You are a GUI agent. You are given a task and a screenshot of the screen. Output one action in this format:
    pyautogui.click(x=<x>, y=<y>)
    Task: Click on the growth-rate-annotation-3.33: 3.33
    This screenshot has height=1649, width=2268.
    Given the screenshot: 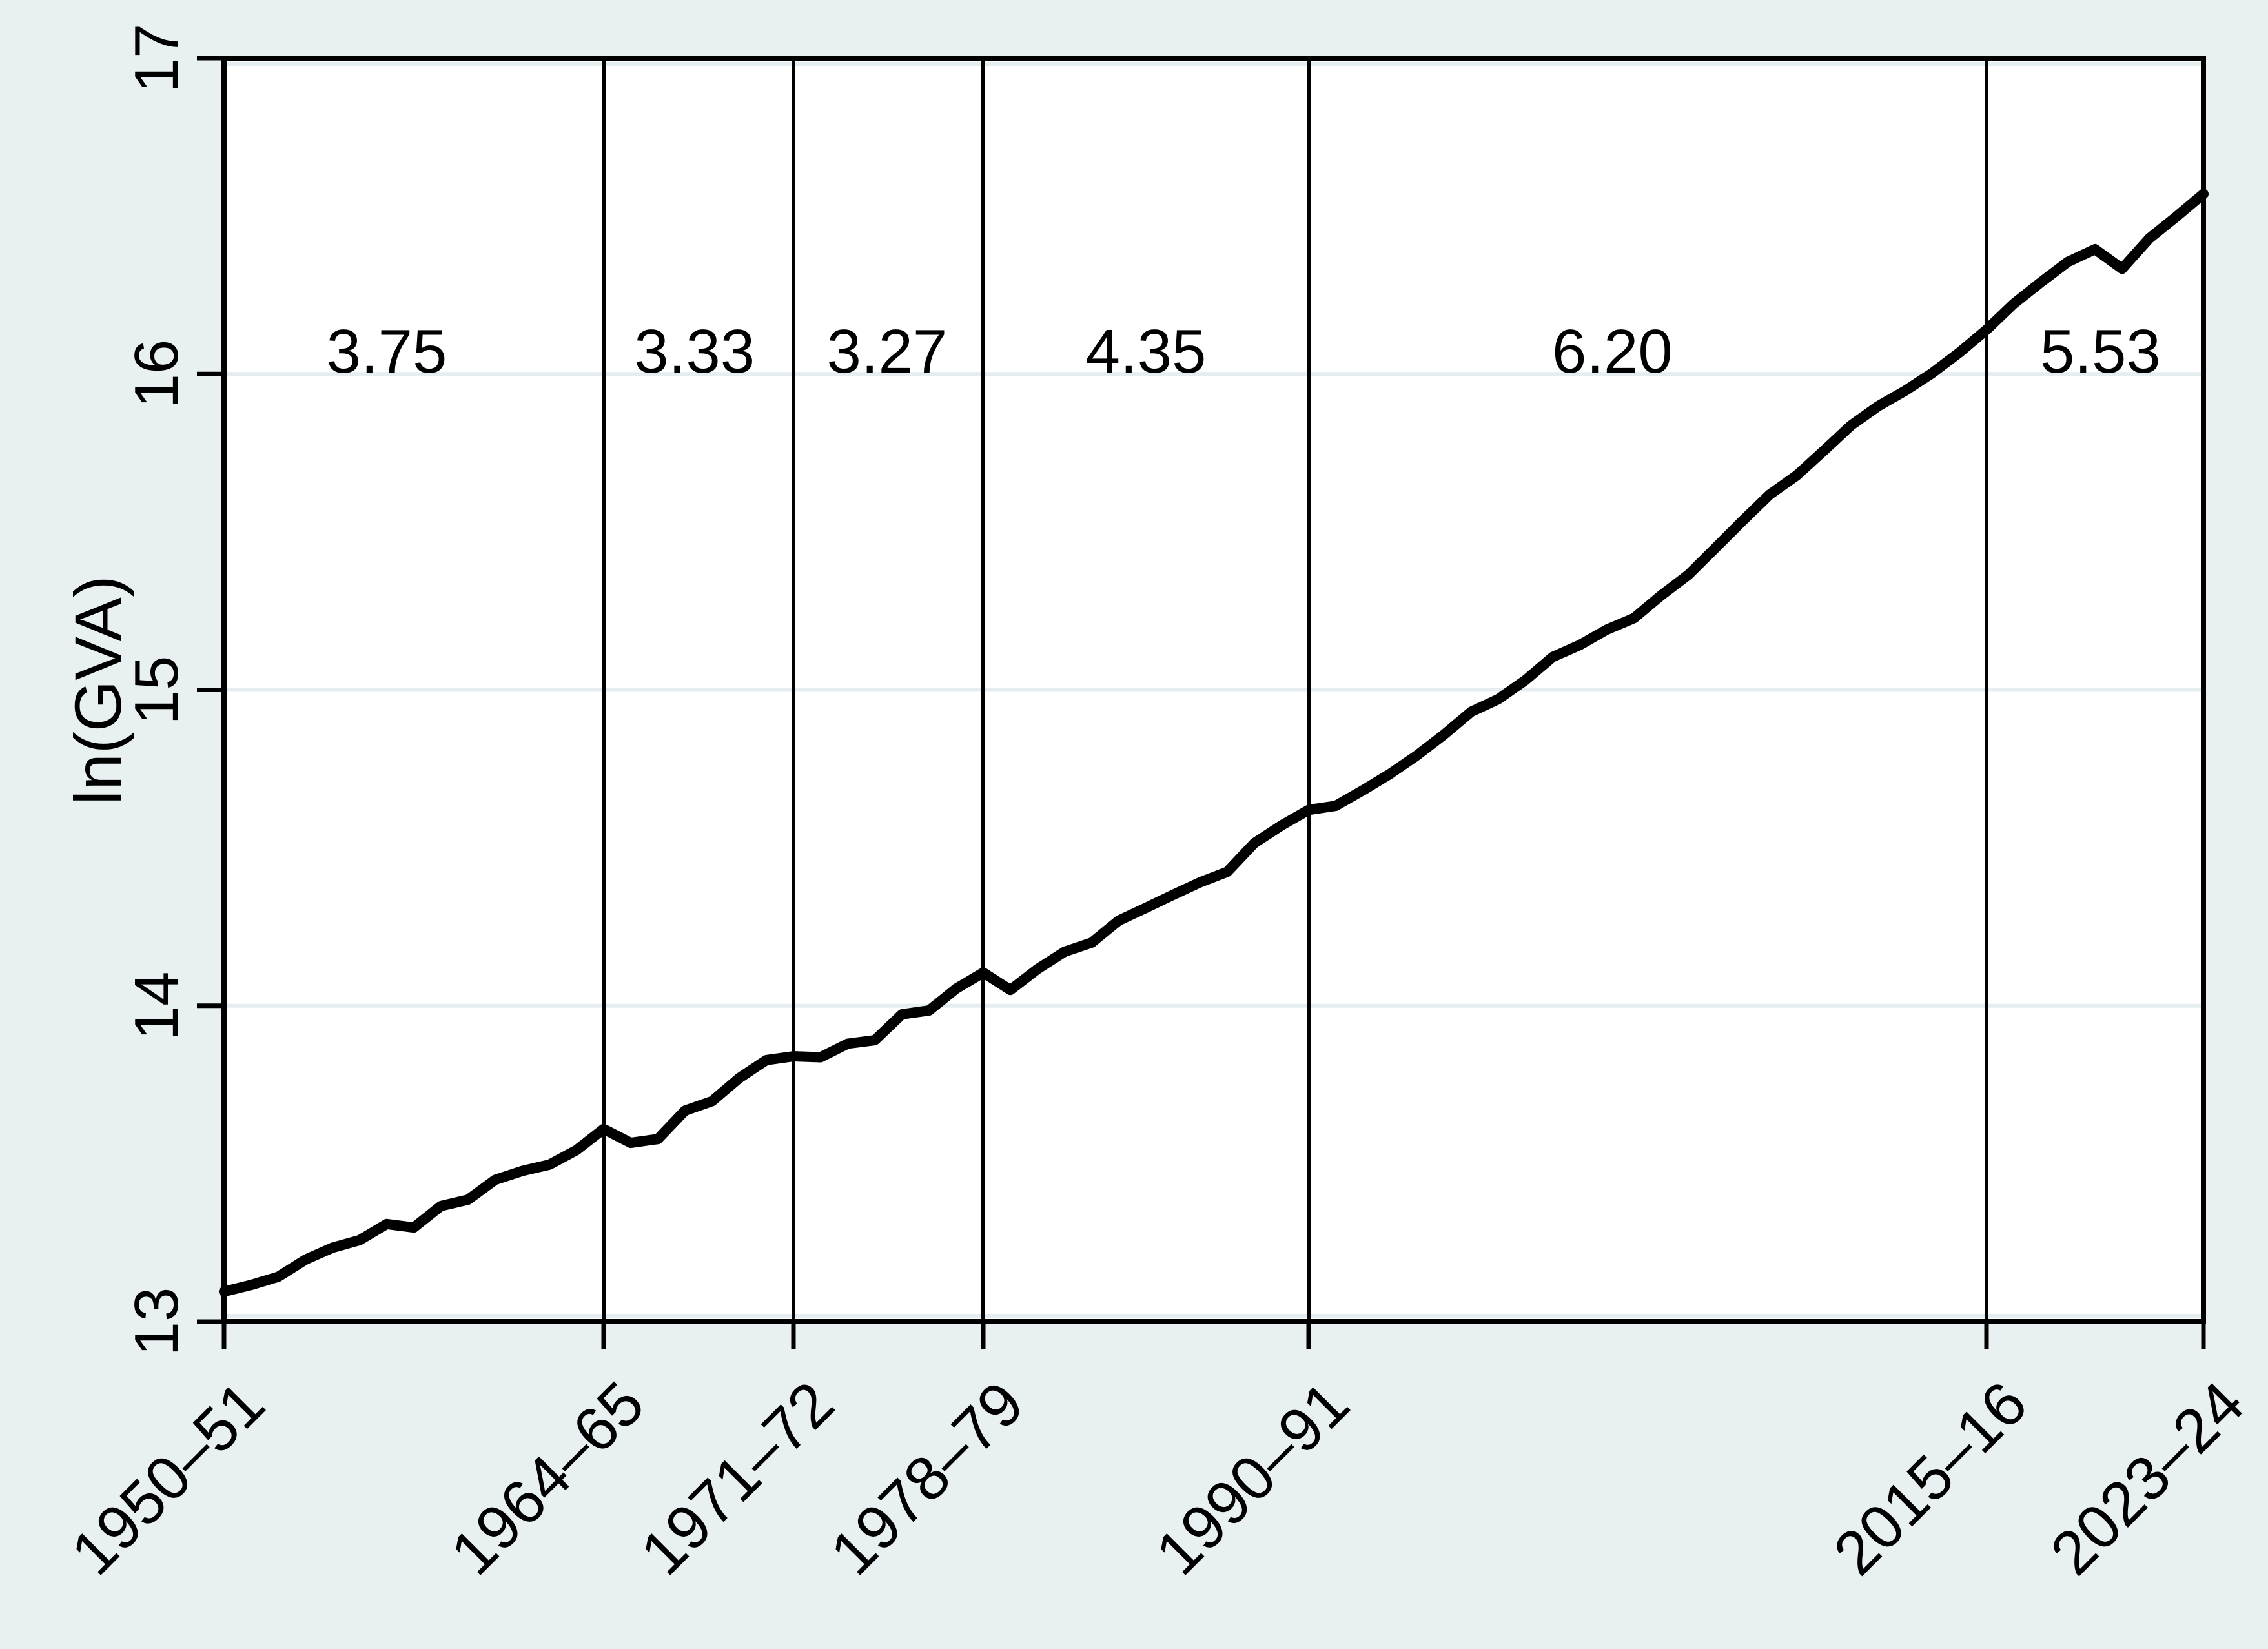 What is the action you would take?
    pyautogui.click(x=694, y=352)
    